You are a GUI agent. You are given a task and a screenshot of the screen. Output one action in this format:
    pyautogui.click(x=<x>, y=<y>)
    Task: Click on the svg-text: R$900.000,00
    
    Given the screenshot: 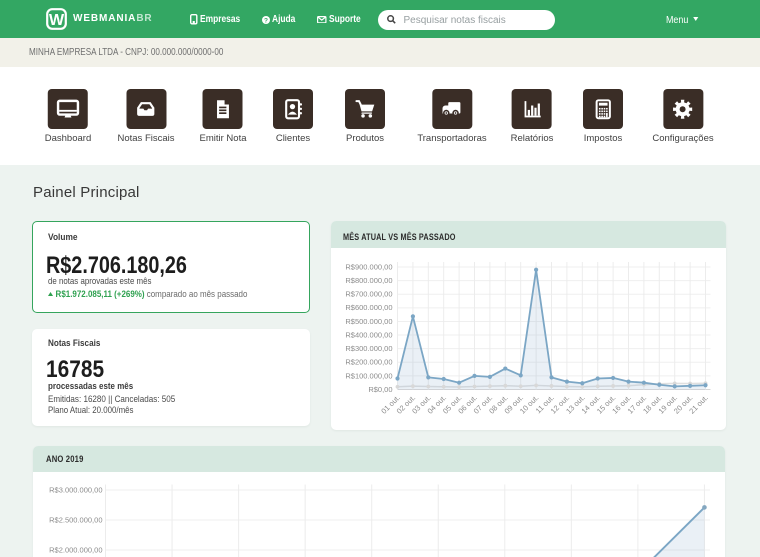 What is the action you would take?
    pyautogui.click(x=368, y=266)
    